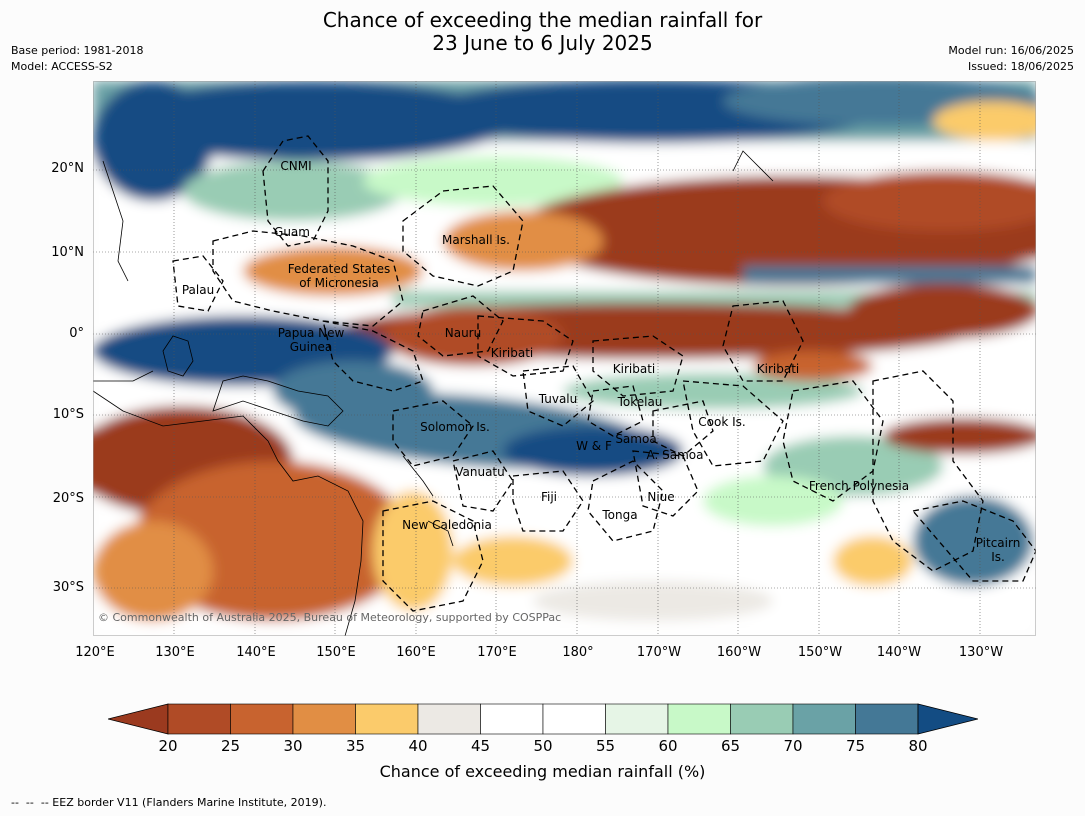  Describe the element at coordinates (455, 427) in the screenshot. I see `label-solomon-is: Solomon Is.` at that location.